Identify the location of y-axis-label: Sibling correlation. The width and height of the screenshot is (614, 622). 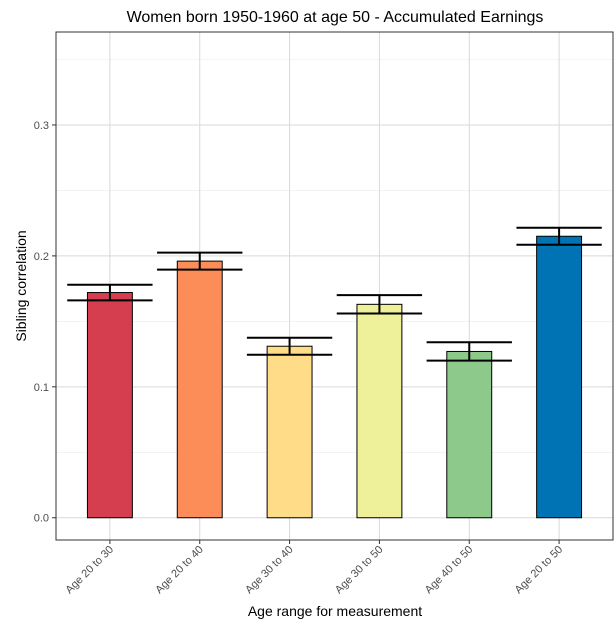
(21, 285).